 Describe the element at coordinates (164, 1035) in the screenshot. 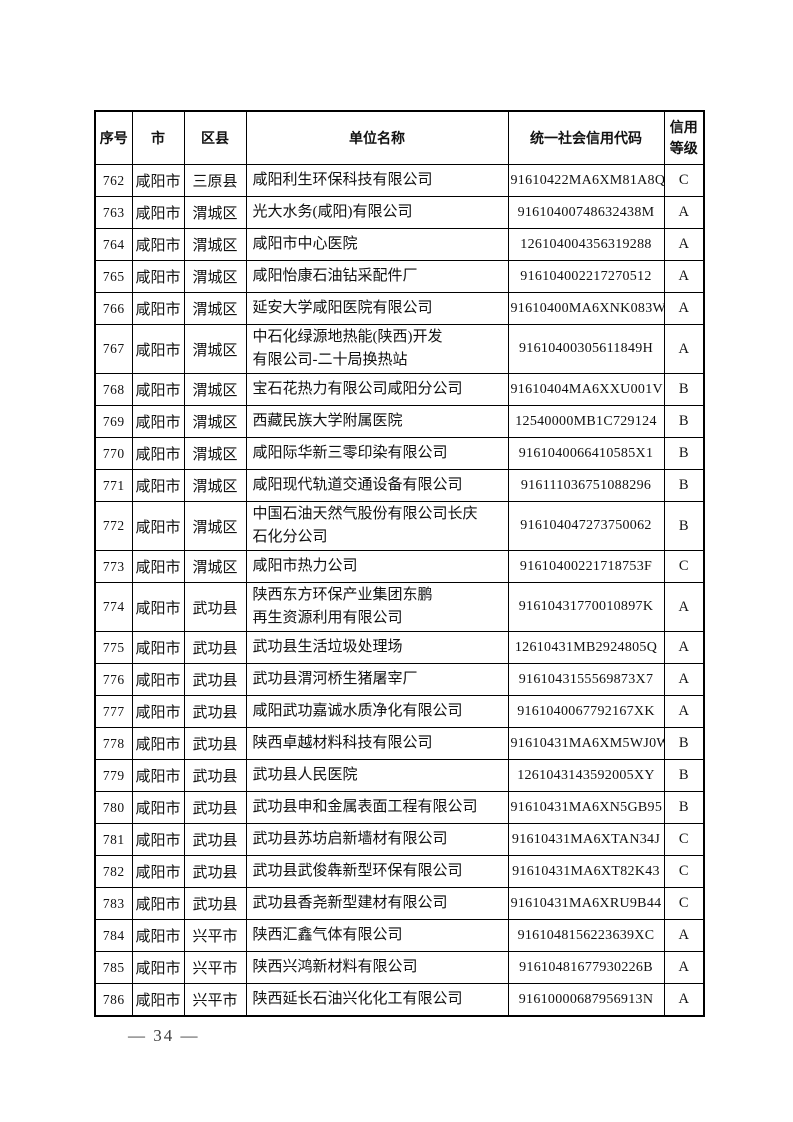

I see `page-number: — 34 —` at that location.